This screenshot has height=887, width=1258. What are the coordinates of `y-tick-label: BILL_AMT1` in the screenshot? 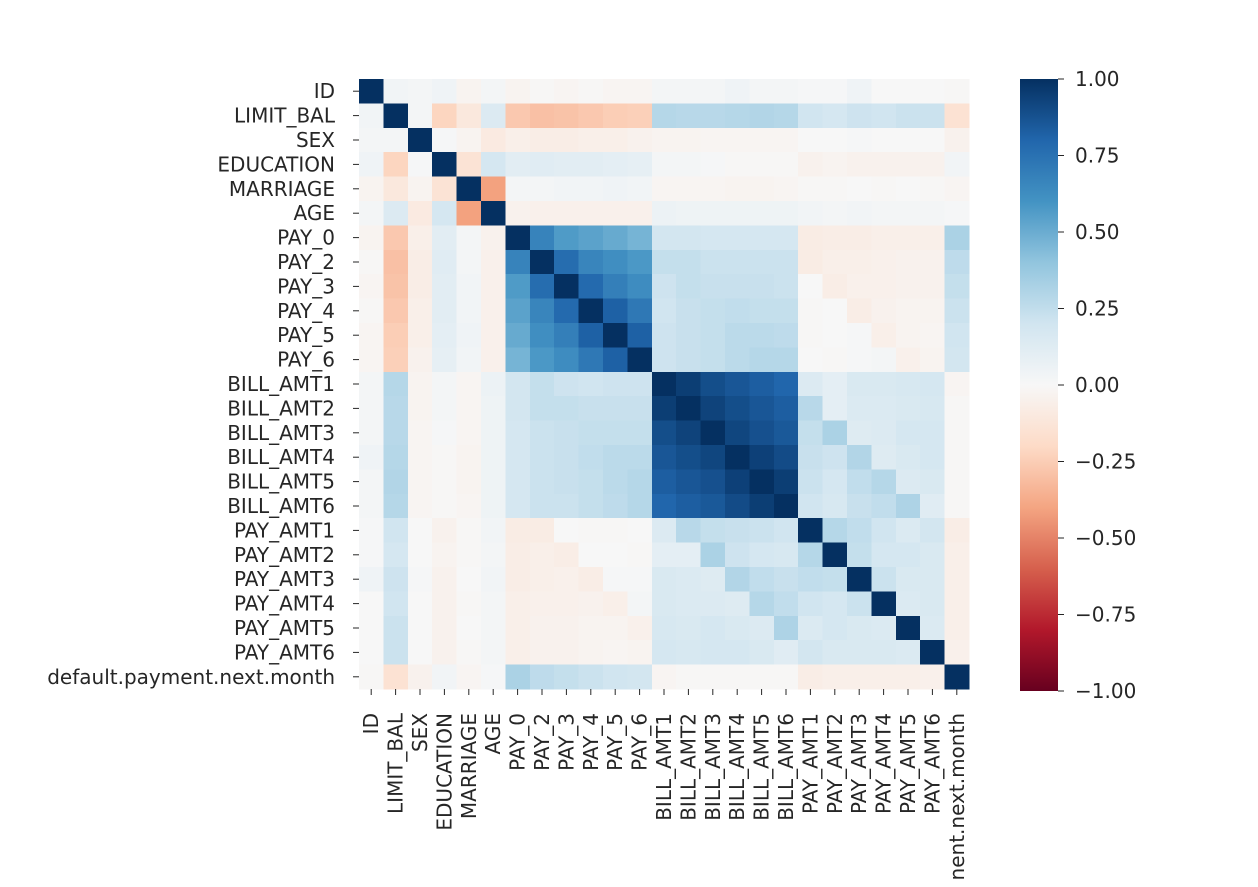 It's located at (281, 384).